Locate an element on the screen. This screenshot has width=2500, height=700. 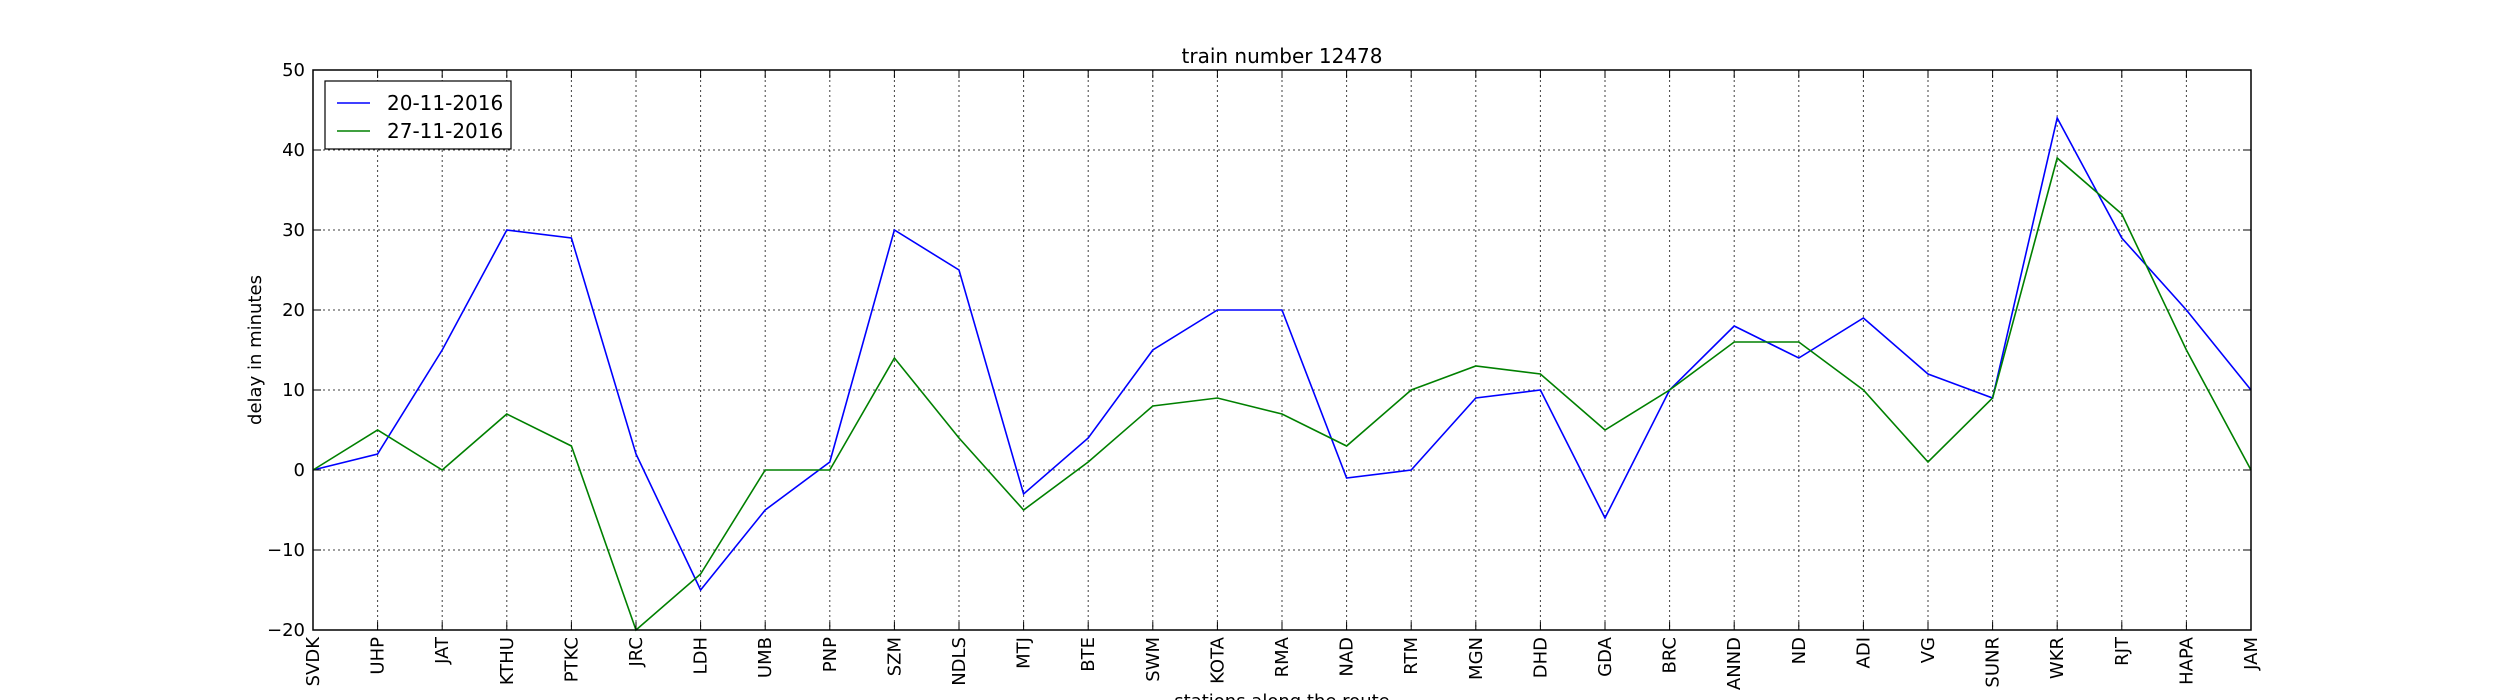
chart-title: train number 12478 is located at coordinates (1282, 56).